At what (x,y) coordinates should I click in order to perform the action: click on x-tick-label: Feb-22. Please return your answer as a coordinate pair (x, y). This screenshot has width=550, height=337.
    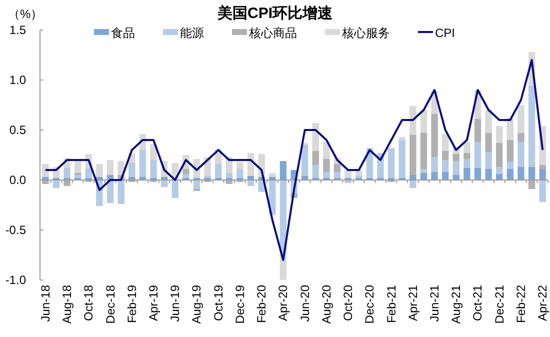
    Looking at the image, I should click on (521, 304).